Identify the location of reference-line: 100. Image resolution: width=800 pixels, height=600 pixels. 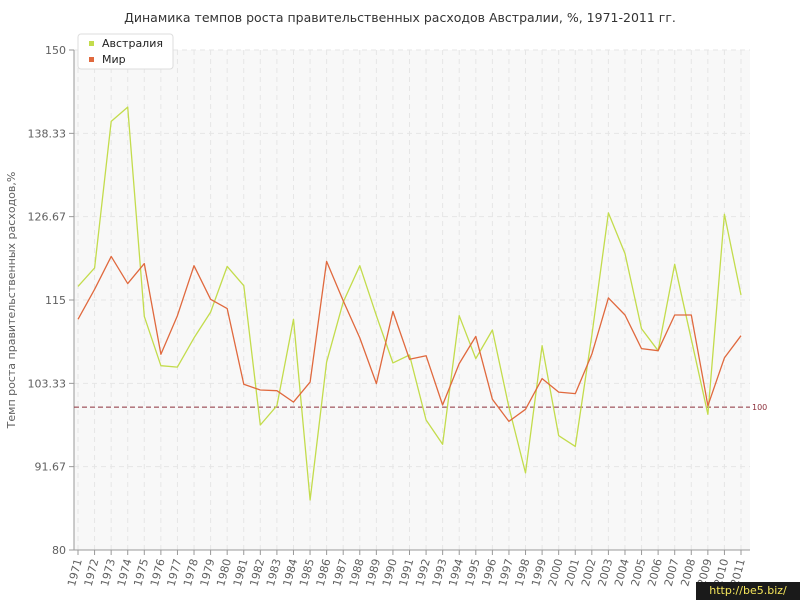
(420, 407).